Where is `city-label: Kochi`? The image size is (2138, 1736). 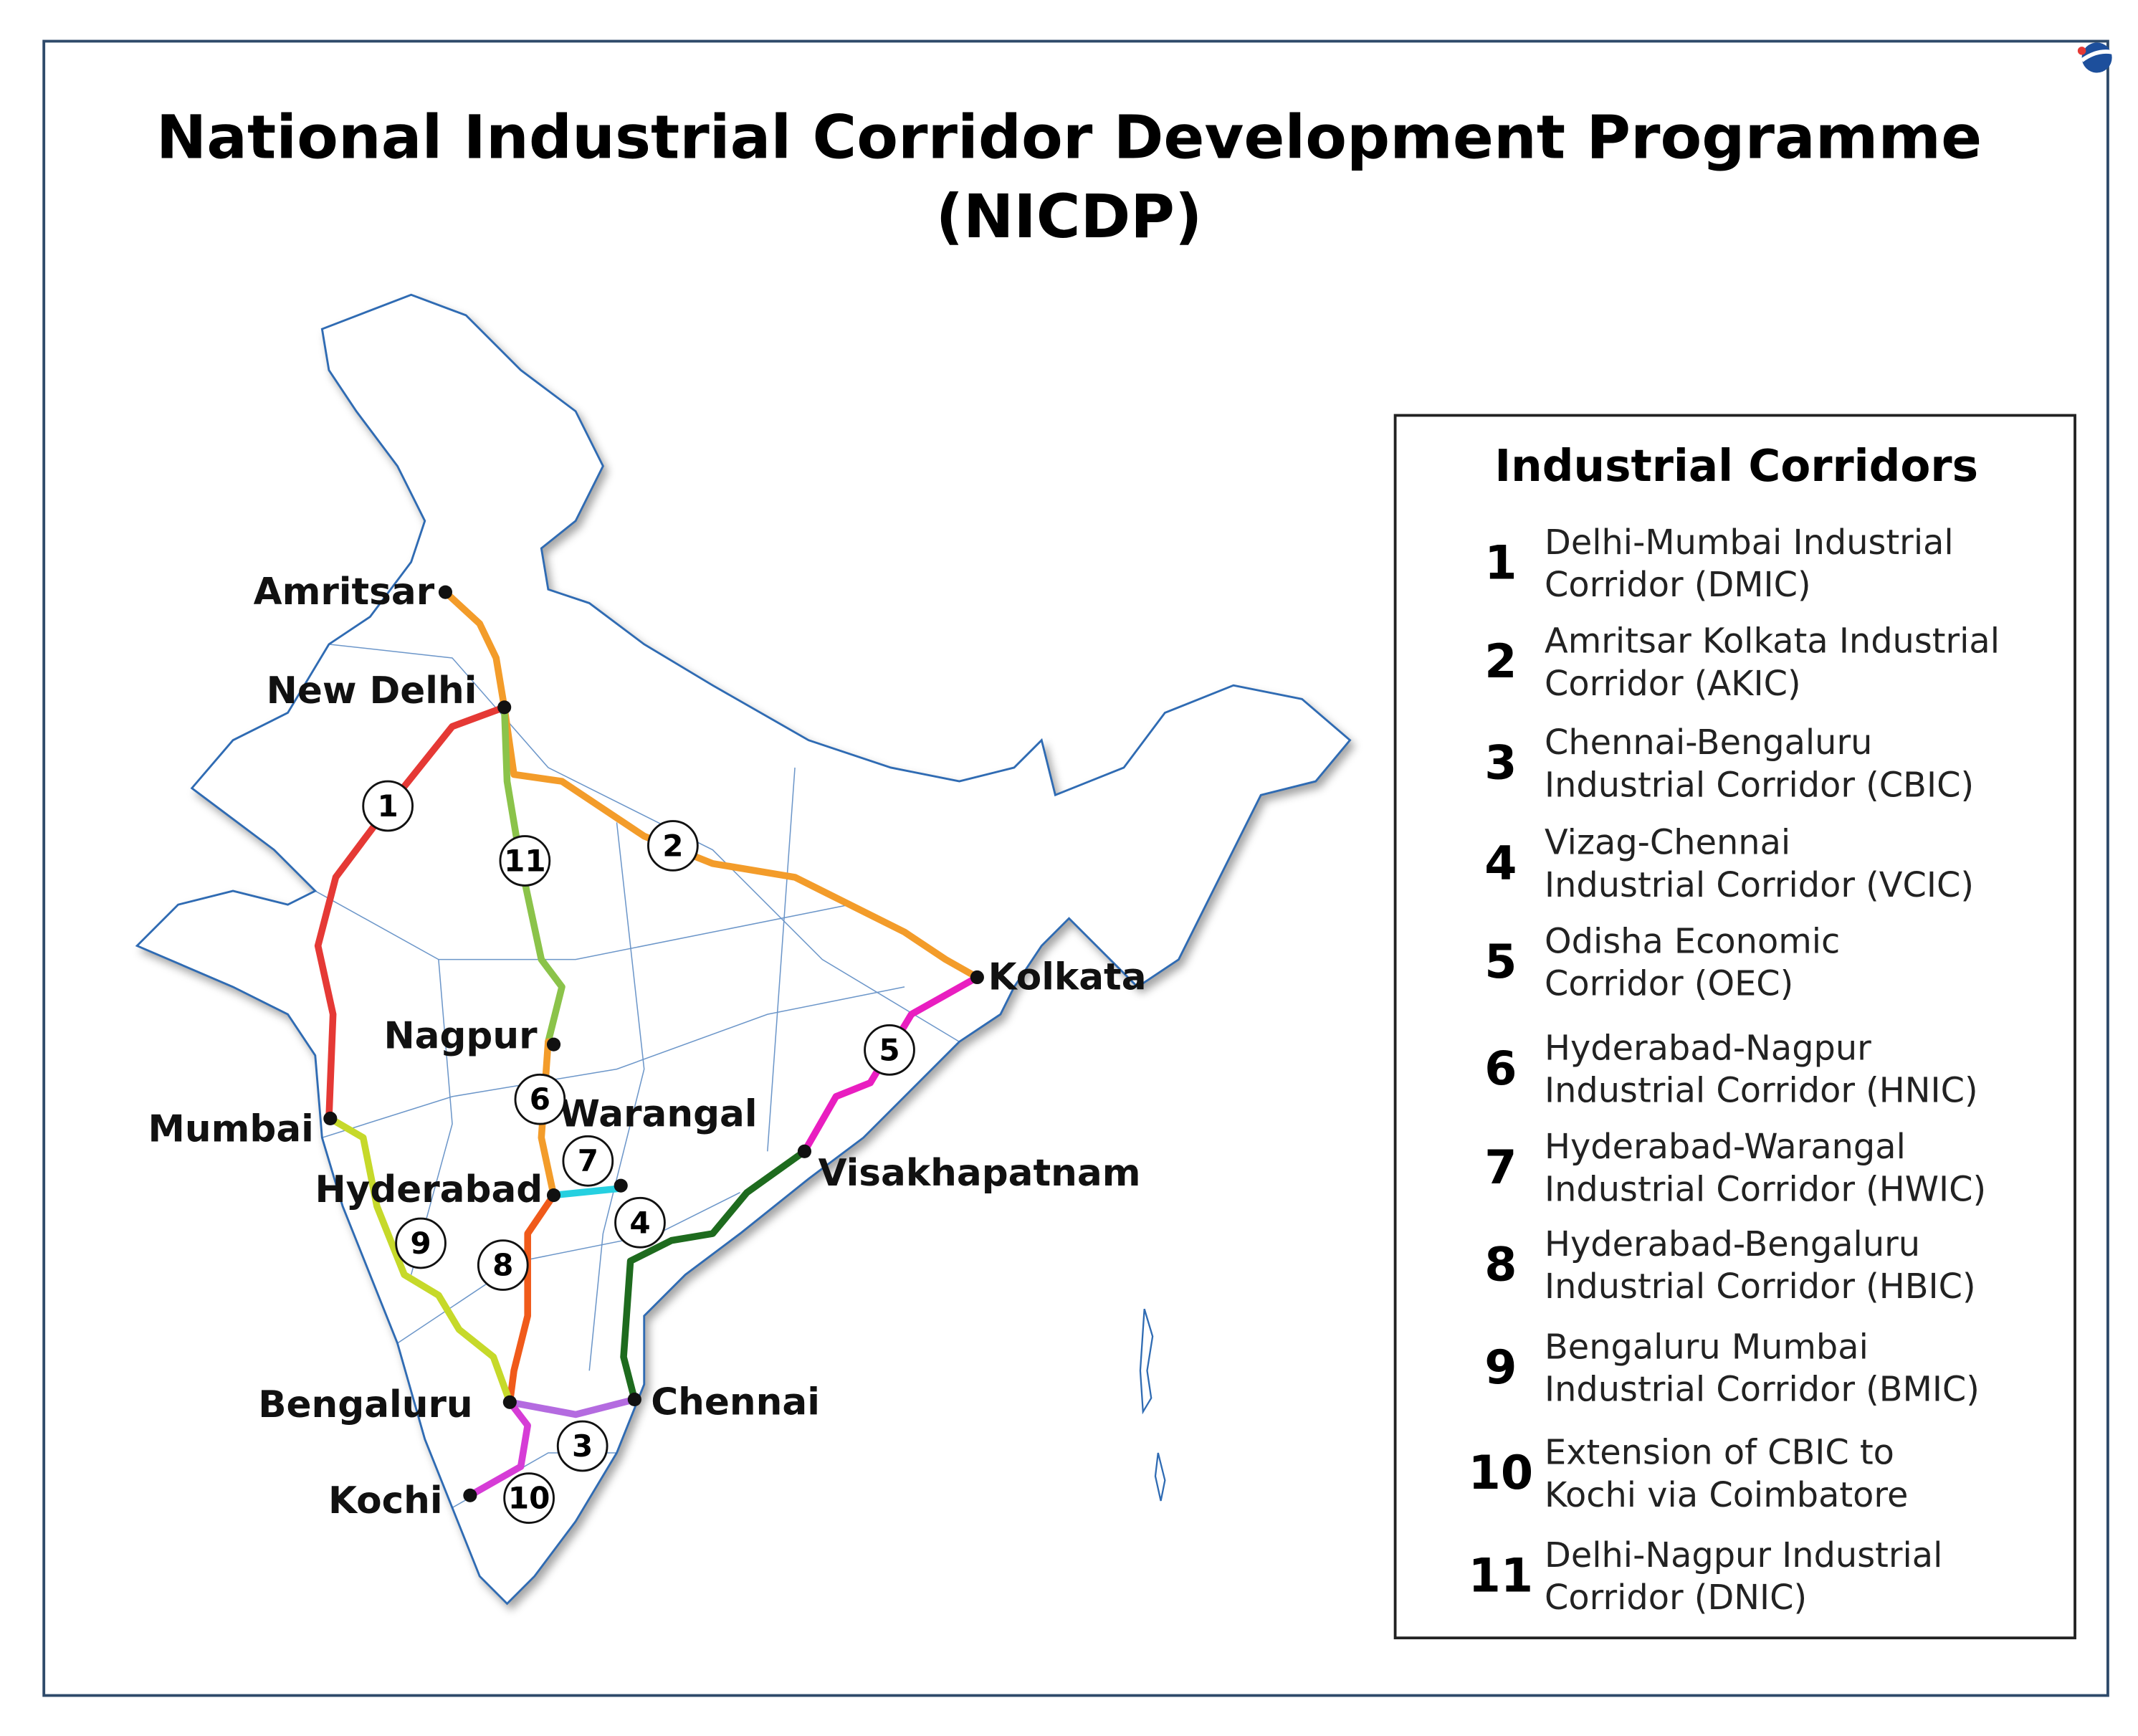
city-label: Kochi is located at coordinates (385, 1500).